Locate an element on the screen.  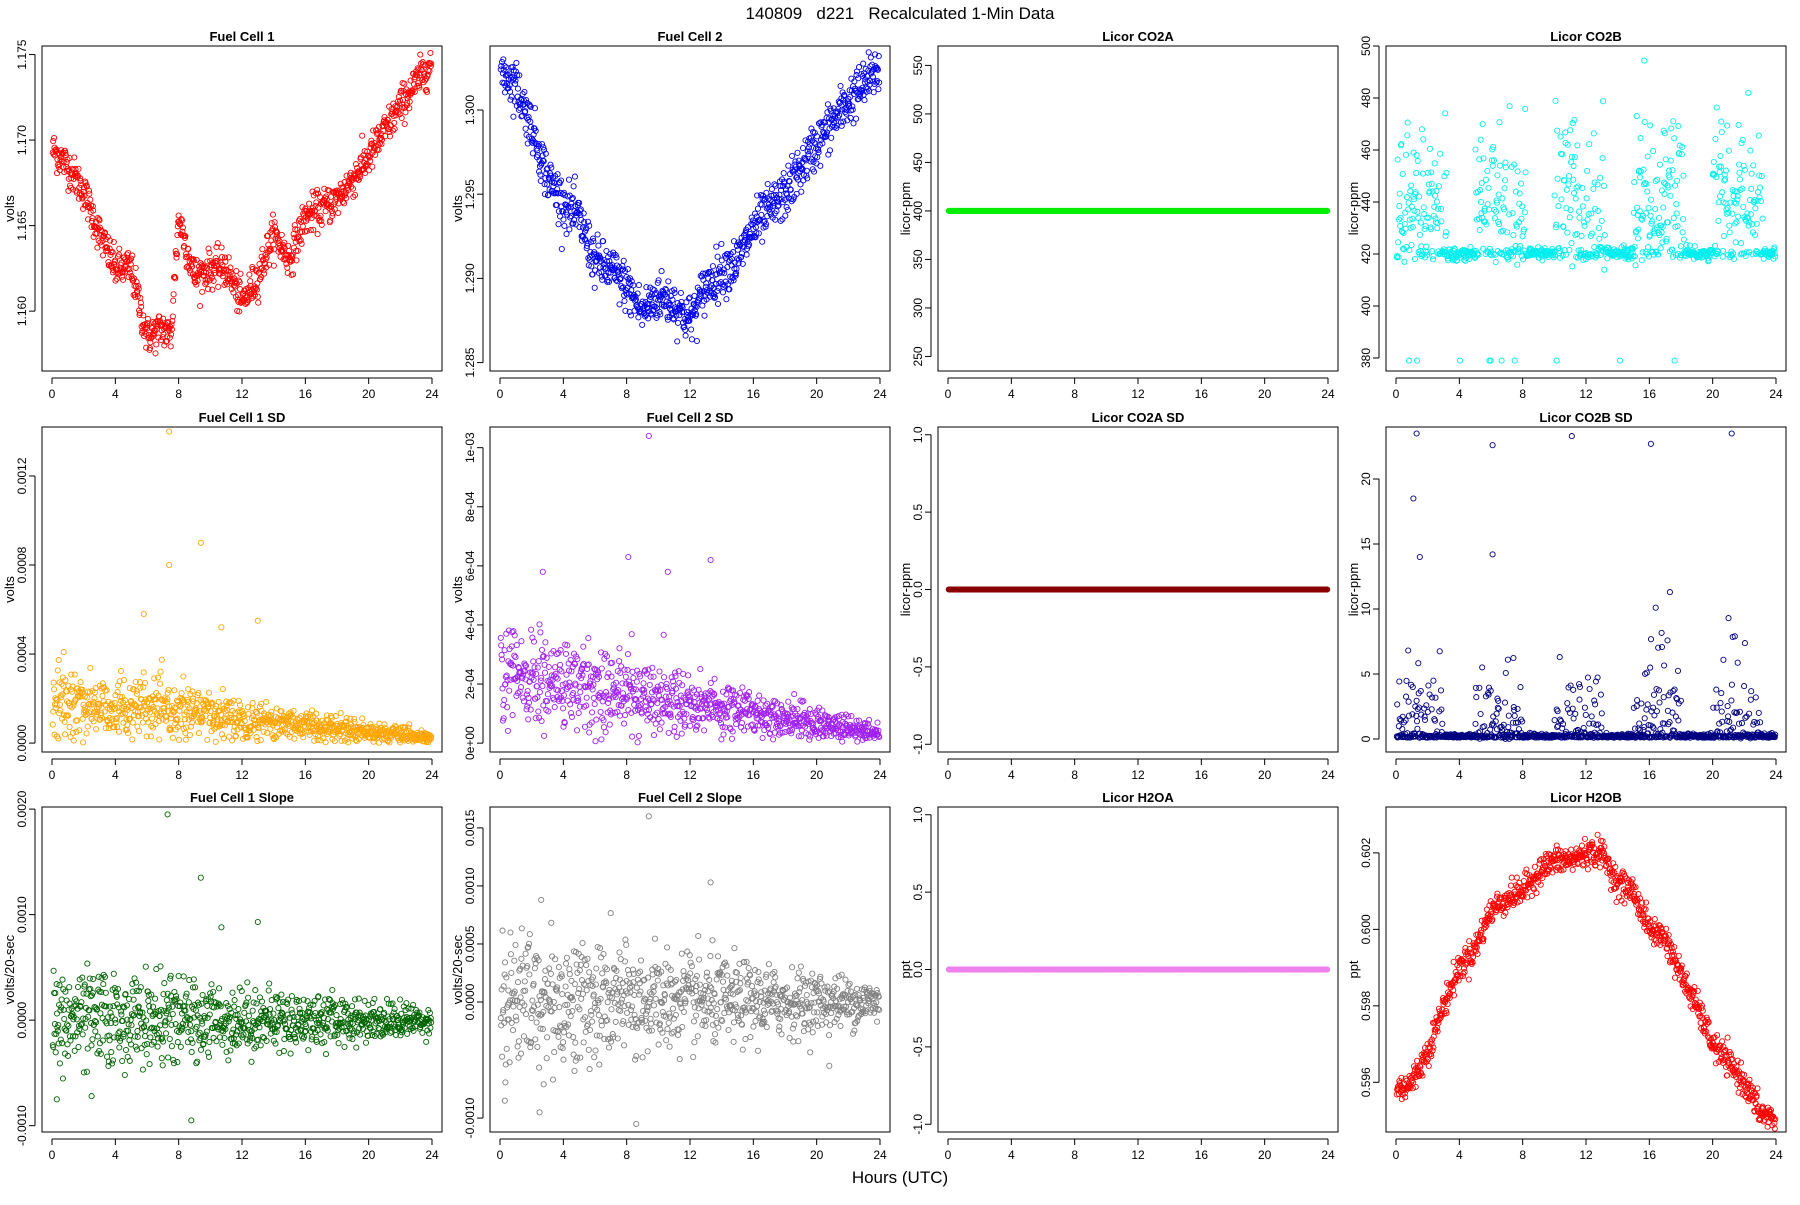
x-tick-label: 24 is located at coordinates (880, 394).